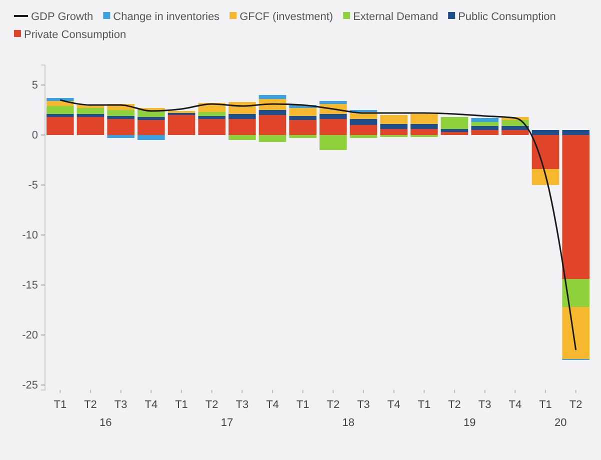 This screenshot has height=460, width=601. Describe the element at coordinates (35, 136) in the screenshot. I see `y-tick-label: 0` at that location.